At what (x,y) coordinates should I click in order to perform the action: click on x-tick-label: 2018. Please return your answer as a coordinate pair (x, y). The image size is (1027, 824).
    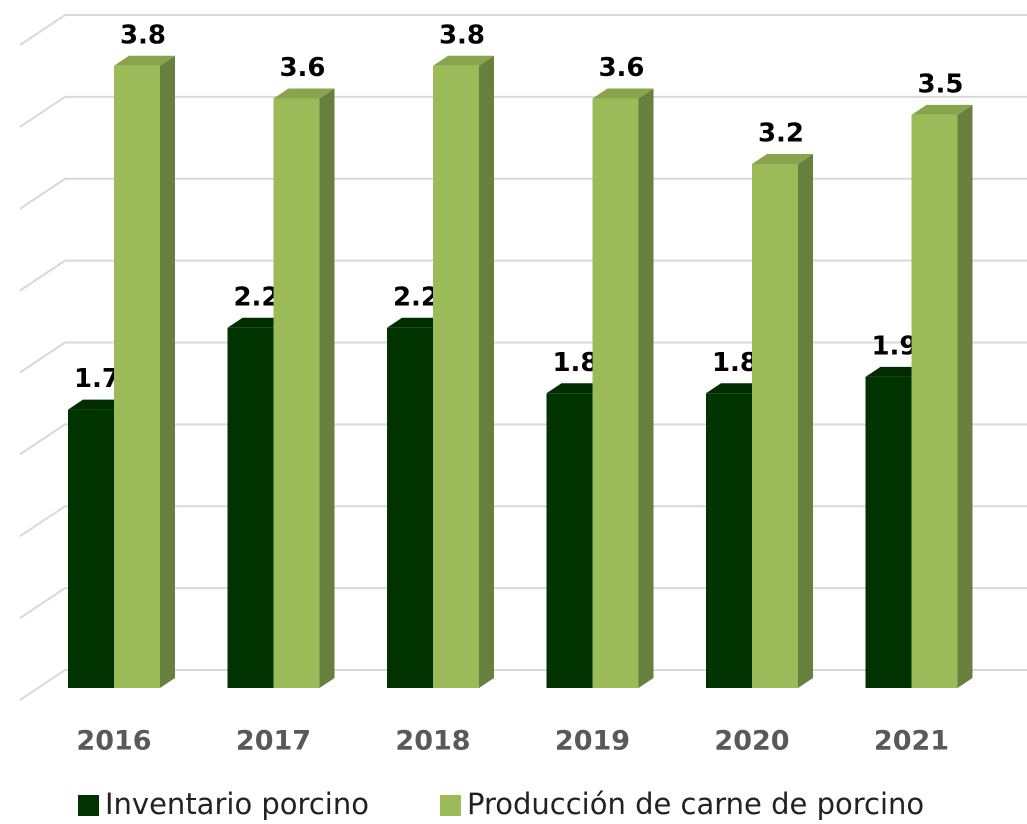
    Looking at the image, I should click on (432, 741).